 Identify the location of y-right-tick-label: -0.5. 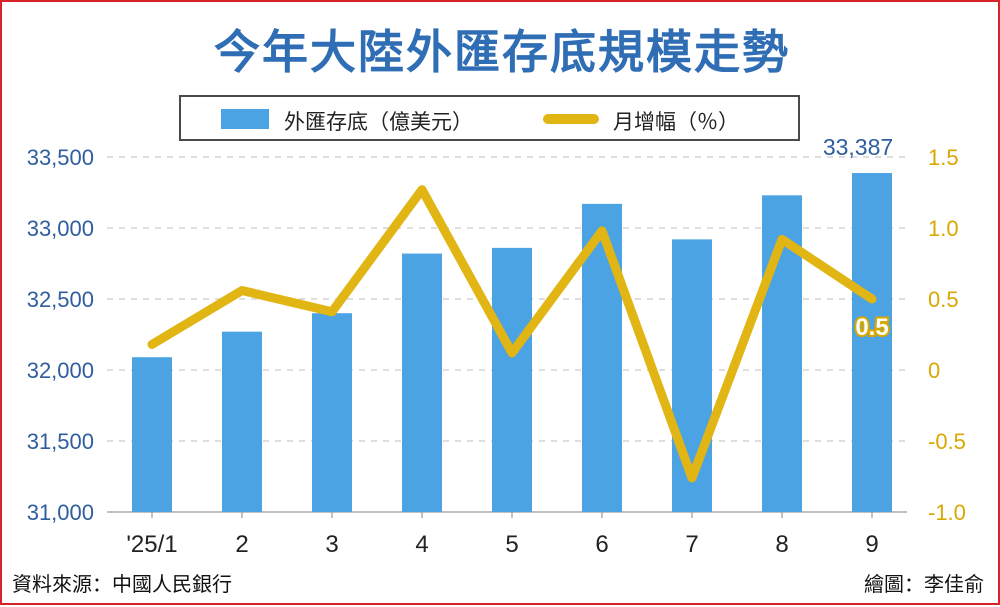
(947, 441).